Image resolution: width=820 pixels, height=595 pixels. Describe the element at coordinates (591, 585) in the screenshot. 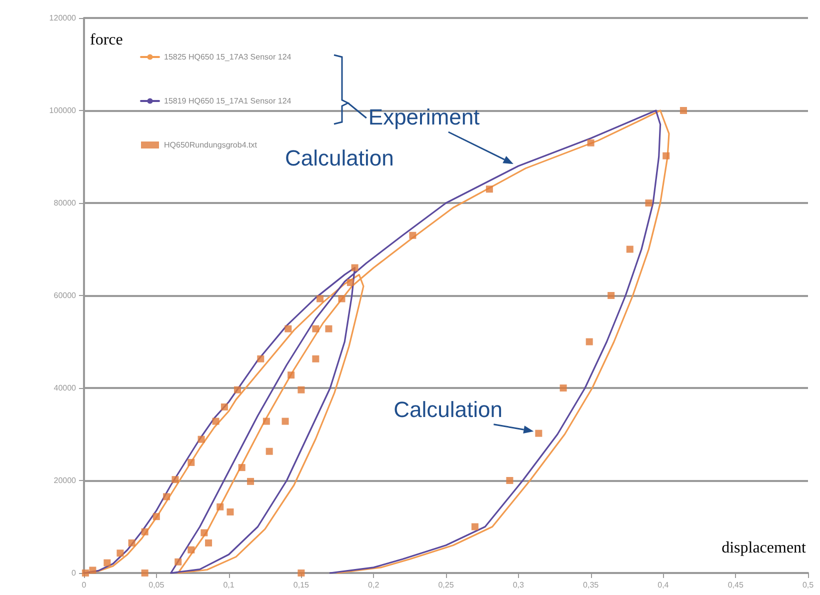

I see `x-tick-label: 0,35` at that location.